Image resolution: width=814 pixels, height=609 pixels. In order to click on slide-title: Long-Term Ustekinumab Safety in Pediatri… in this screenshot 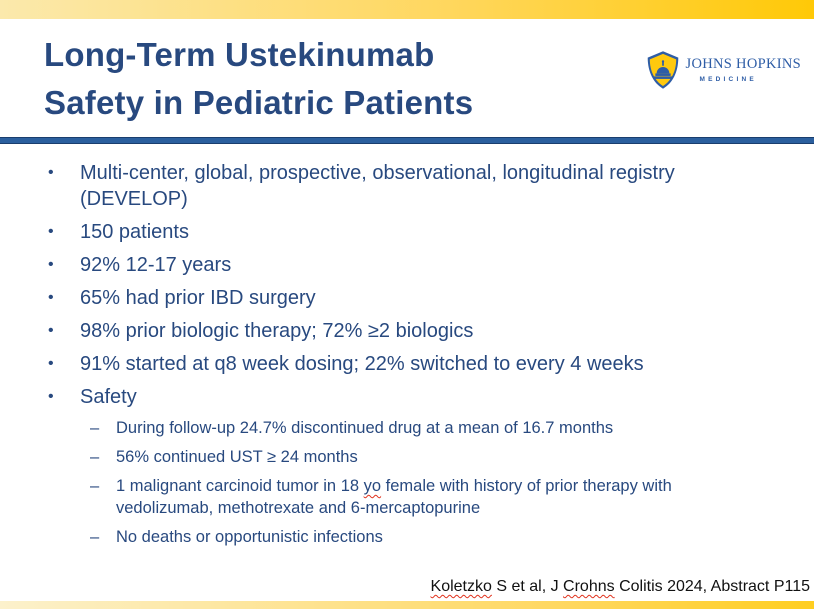, I will do `click(258, 79)`.